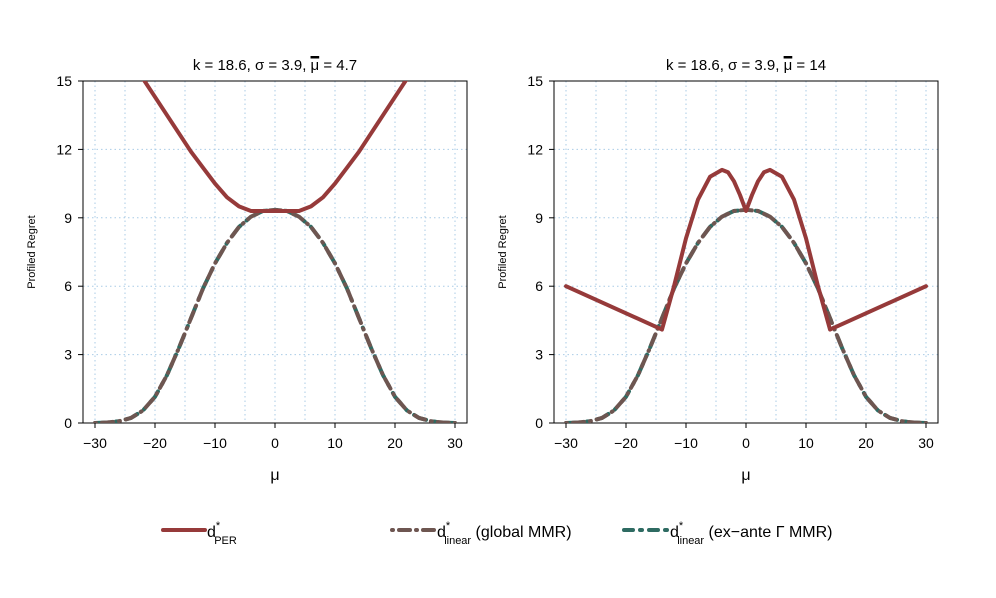  What do you see at coordinates (768, 532) in the screenshot?
I see `legend-extra: (ex−ante Γ MMR)` at bounding box center [768, 532].